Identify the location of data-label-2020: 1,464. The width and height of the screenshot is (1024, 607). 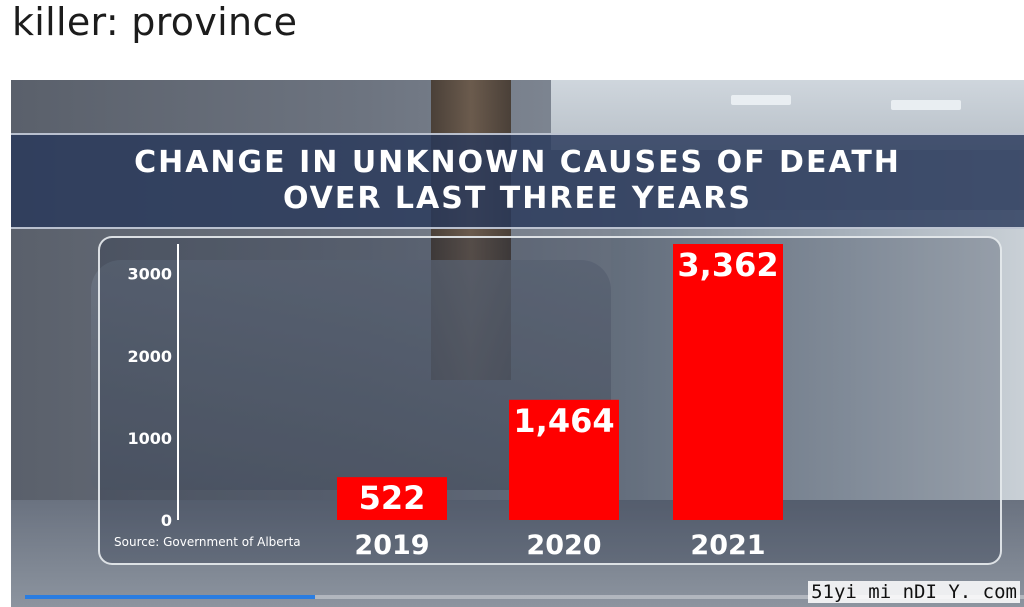
(563, 421).